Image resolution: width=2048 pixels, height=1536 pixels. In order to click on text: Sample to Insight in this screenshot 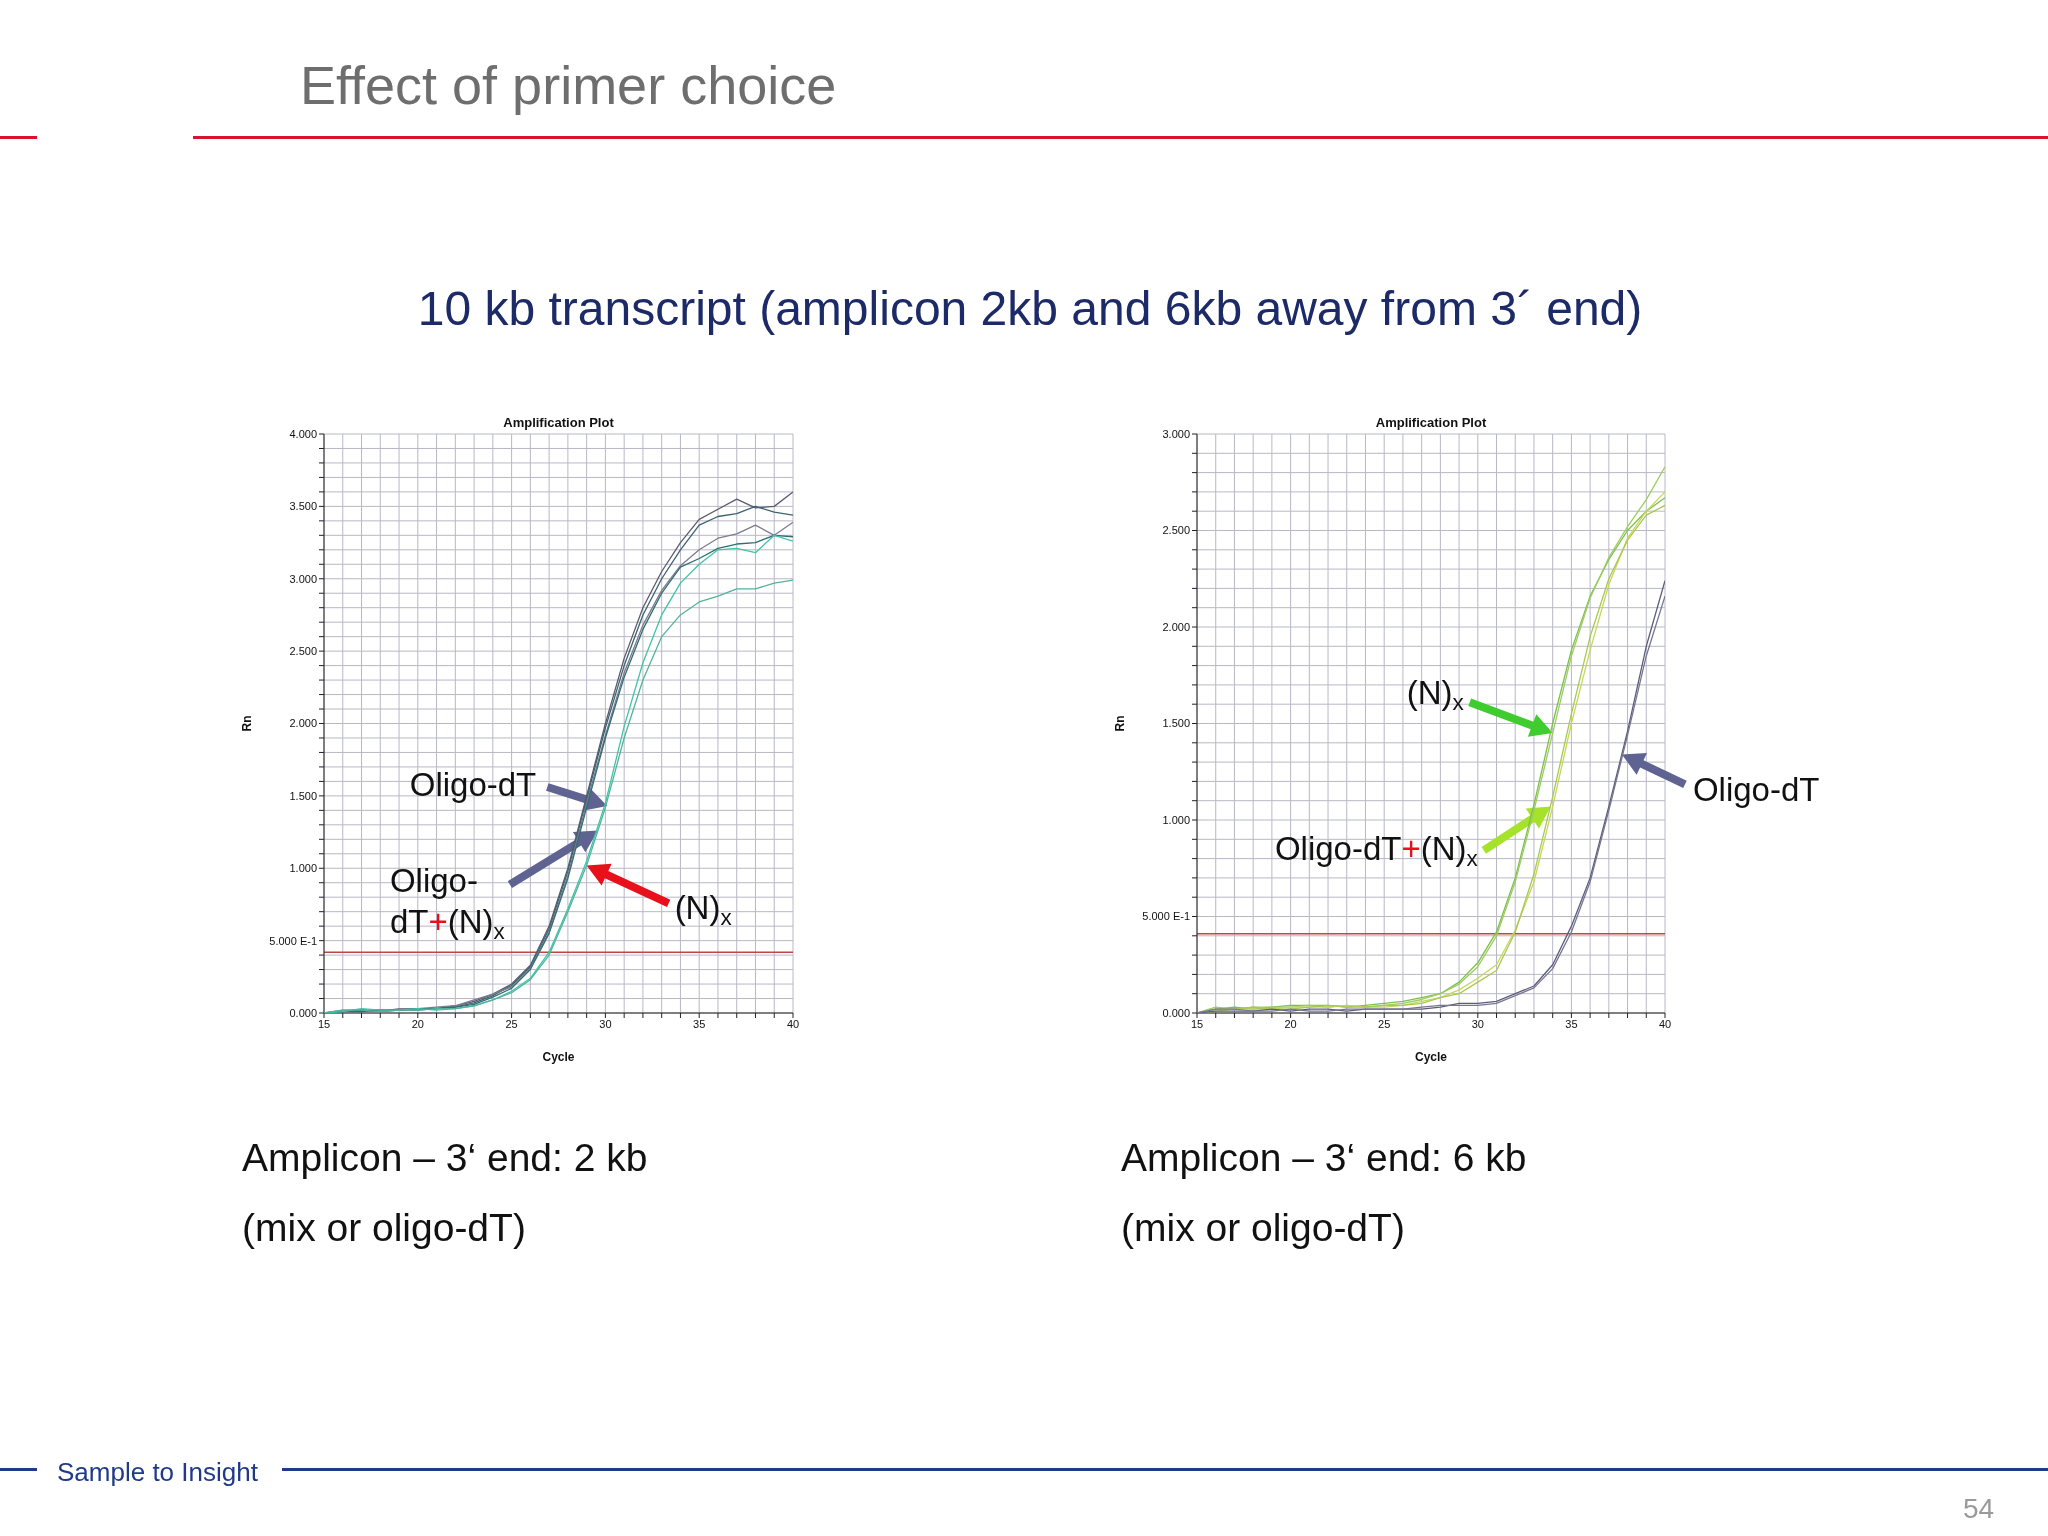, I will do `click(157, 1472)`.